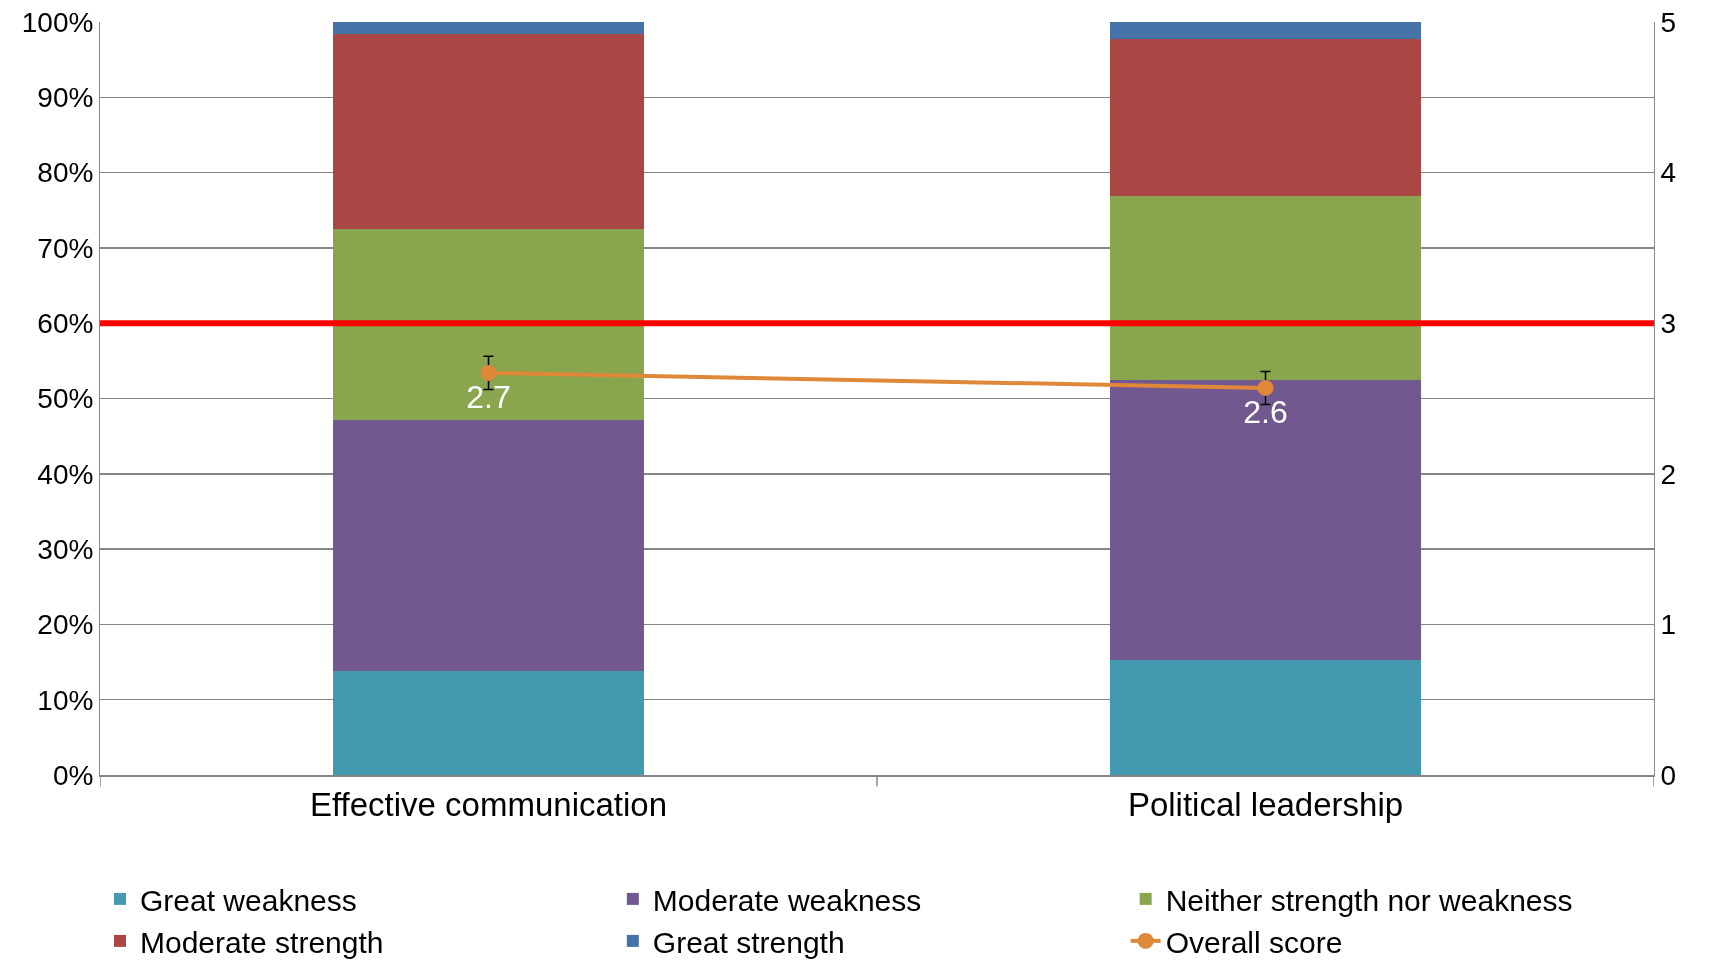 The height and width of the screenshot is (980, 1719). I want to click on y-tick-label: 20%, so click(65, 625).